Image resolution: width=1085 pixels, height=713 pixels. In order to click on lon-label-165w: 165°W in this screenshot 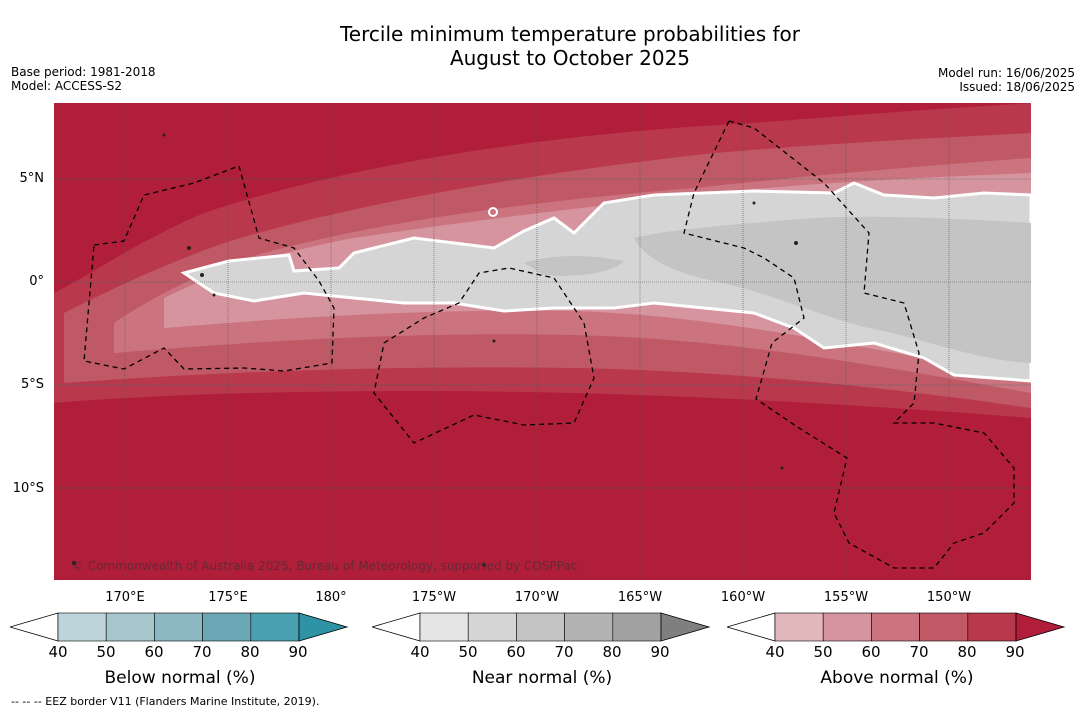, I will do `click(640, 597)`.